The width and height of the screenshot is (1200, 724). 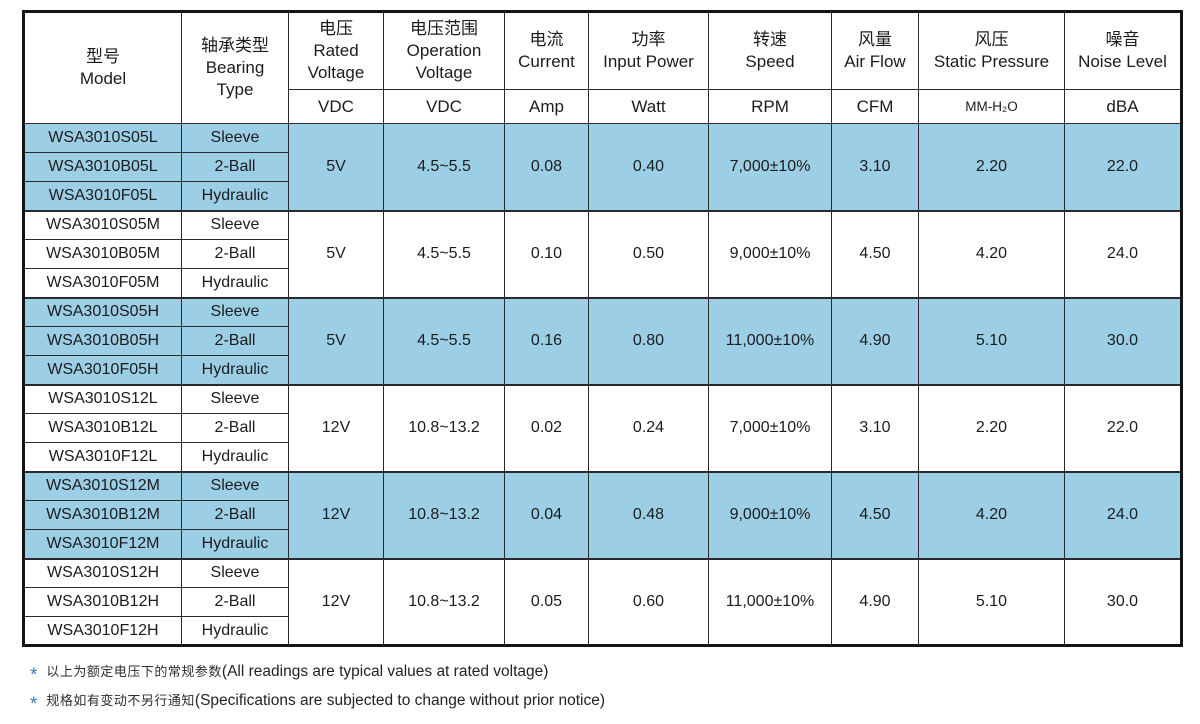 I want to click on table-row: WSA3010B05M 2-Ball, so click(x=602, y=254).